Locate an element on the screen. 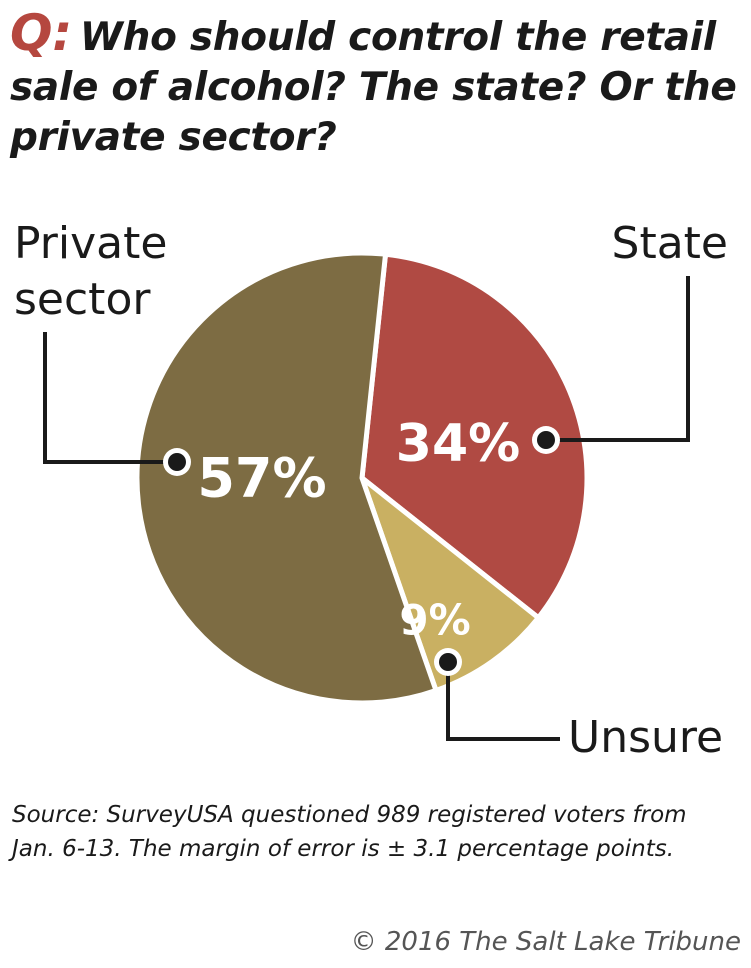 Image resolution: width=751 pixels, height=968 pixels. label-unsure: Unsure is located at coordinates (645, 737).